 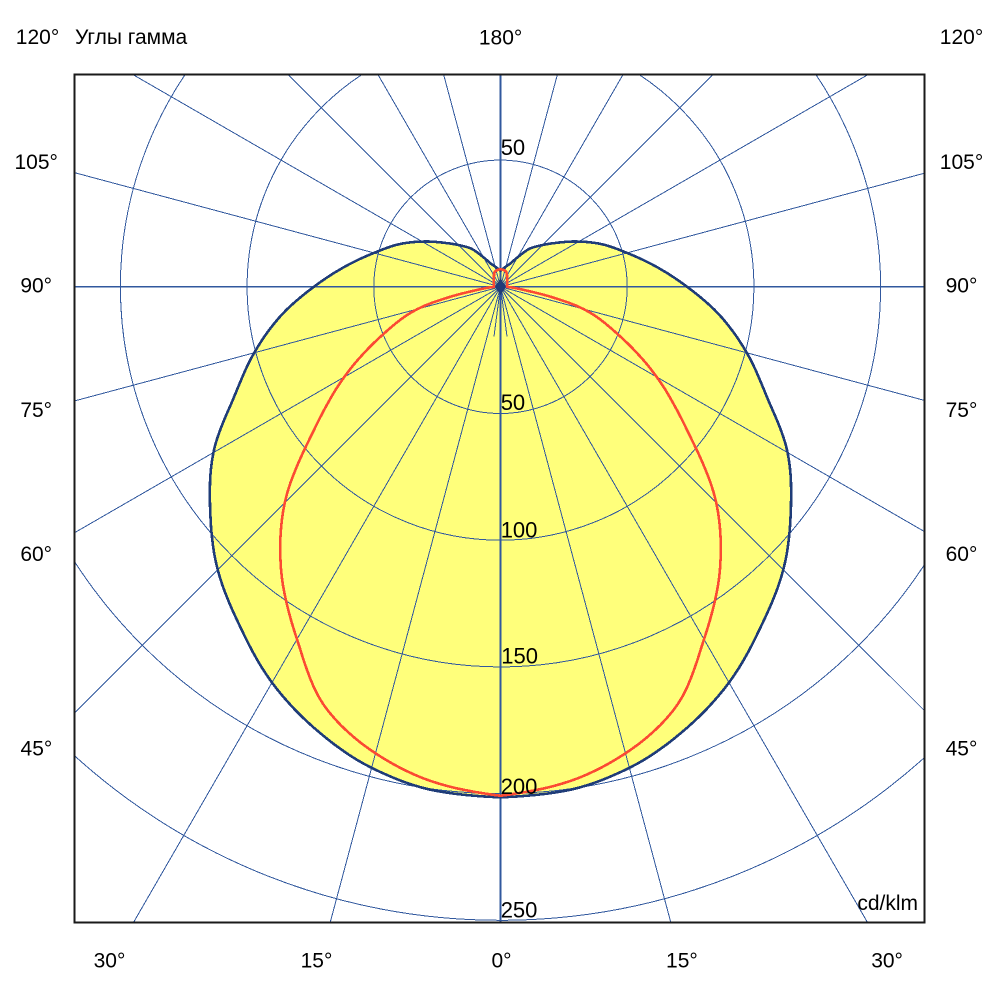 I want to click on svg-text: Углы гамма, so click(x=131, y=37).